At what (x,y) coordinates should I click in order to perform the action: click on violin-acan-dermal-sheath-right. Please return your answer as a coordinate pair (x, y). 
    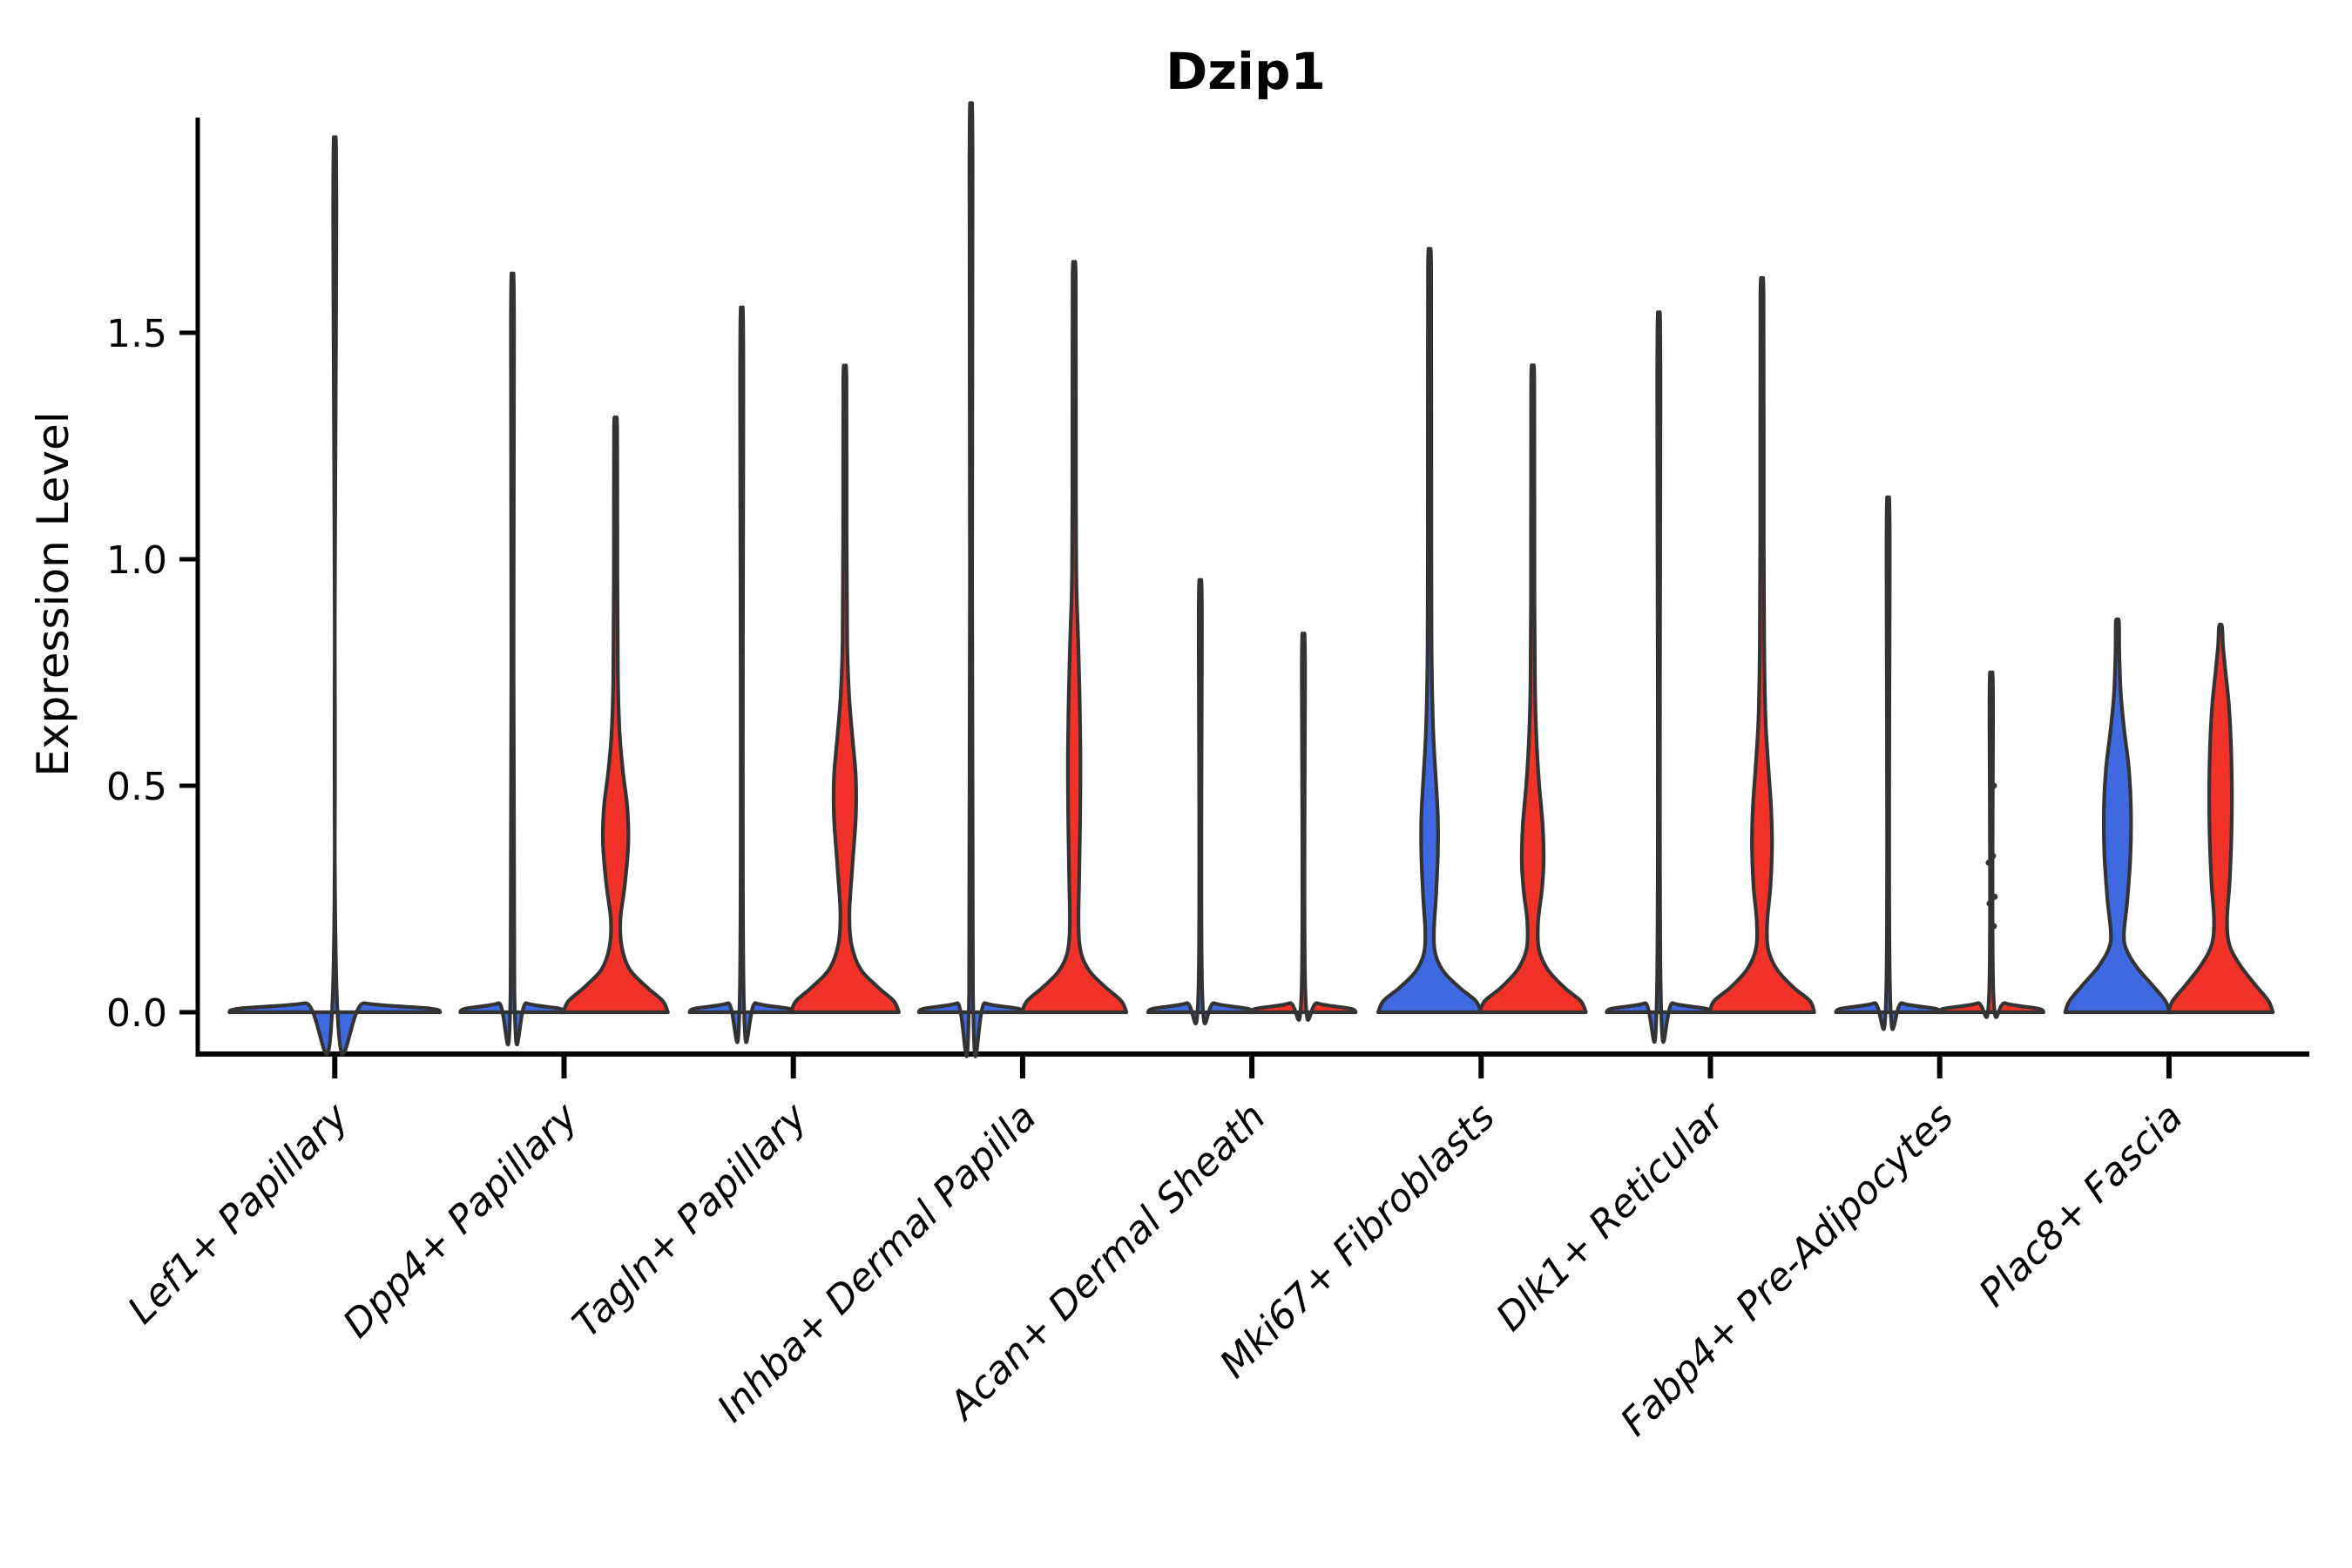
    Looking at the image, I should click on (1303, 826).